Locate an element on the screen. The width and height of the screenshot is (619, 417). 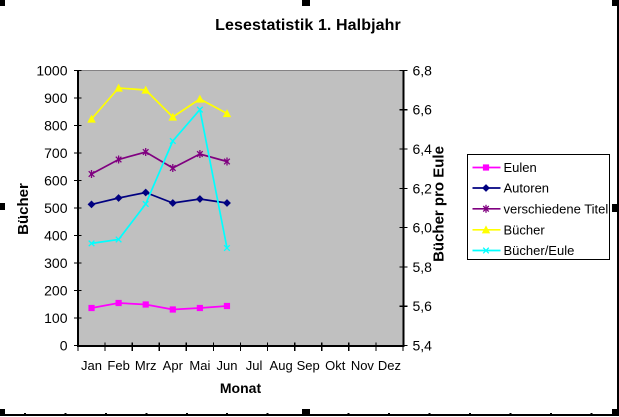
svg-text: 6,8 is located at coordinates (423, 70).